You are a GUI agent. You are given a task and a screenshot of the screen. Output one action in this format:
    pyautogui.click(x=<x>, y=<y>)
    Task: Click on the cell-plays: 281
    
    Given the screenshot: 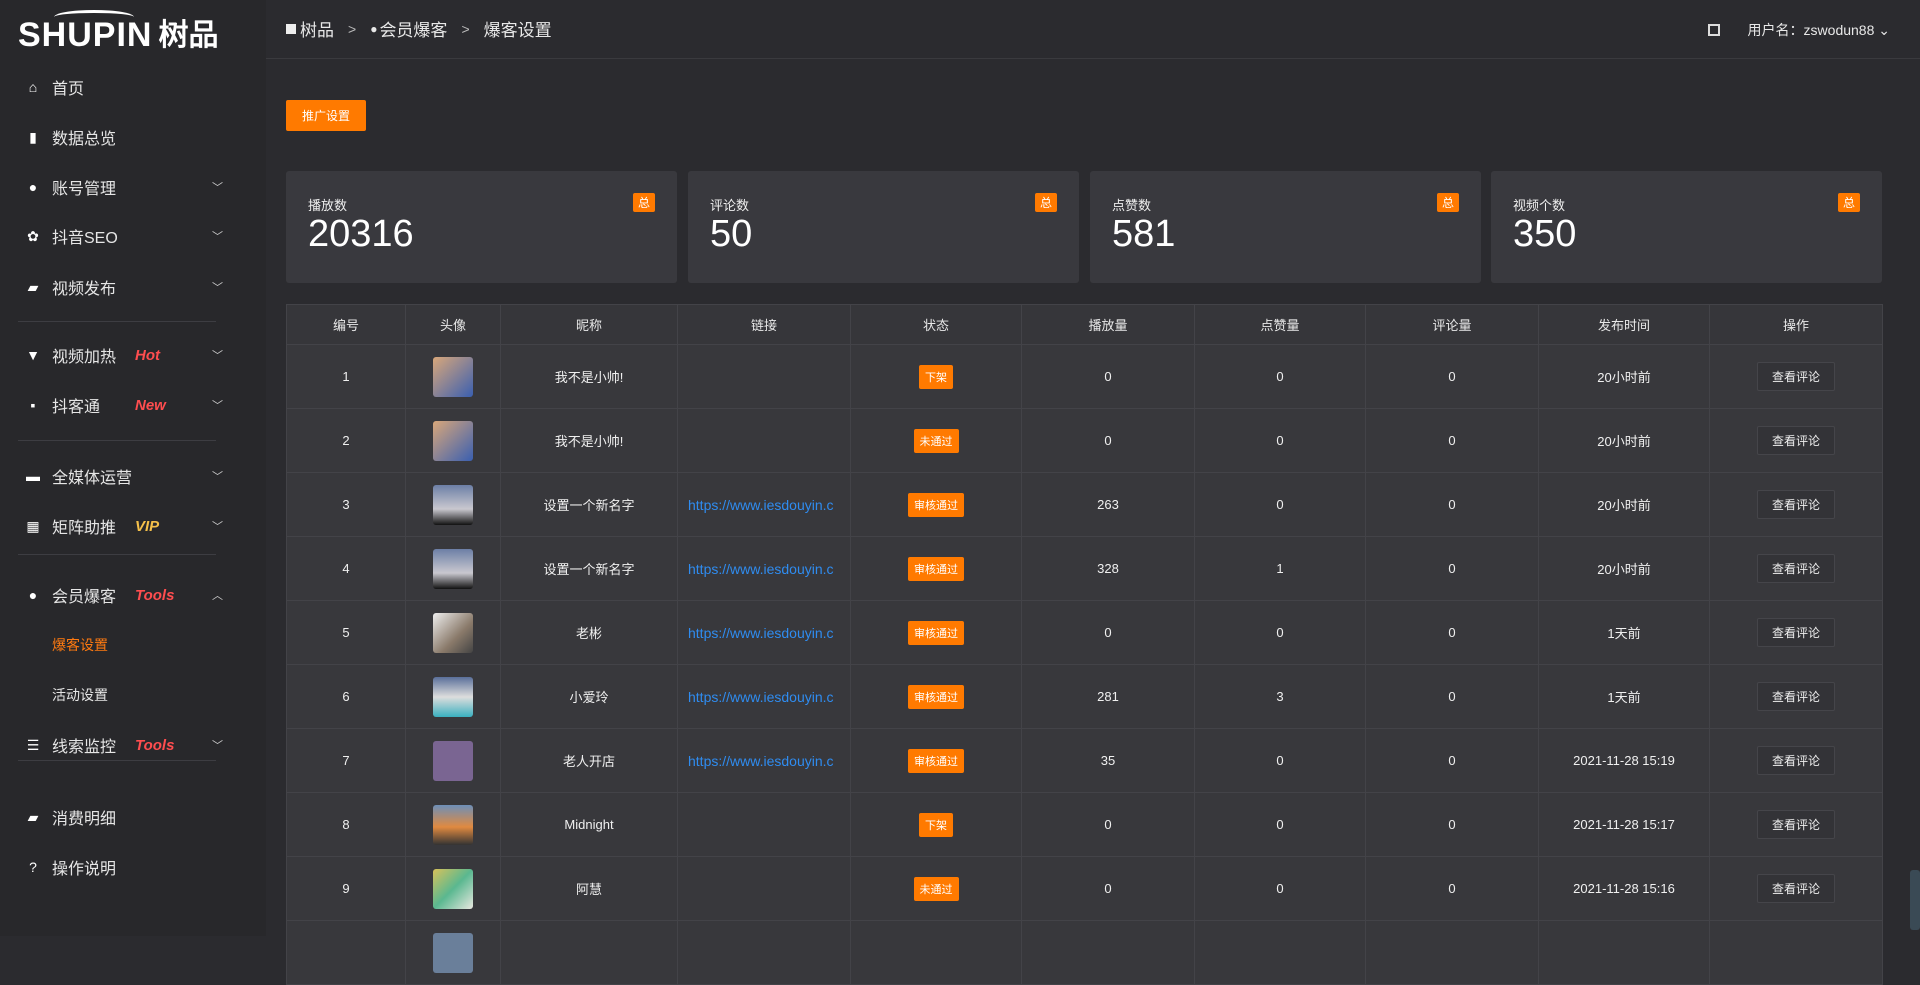 What is the action you would take?
    pyautogui.click(x=1108, y=696)
    